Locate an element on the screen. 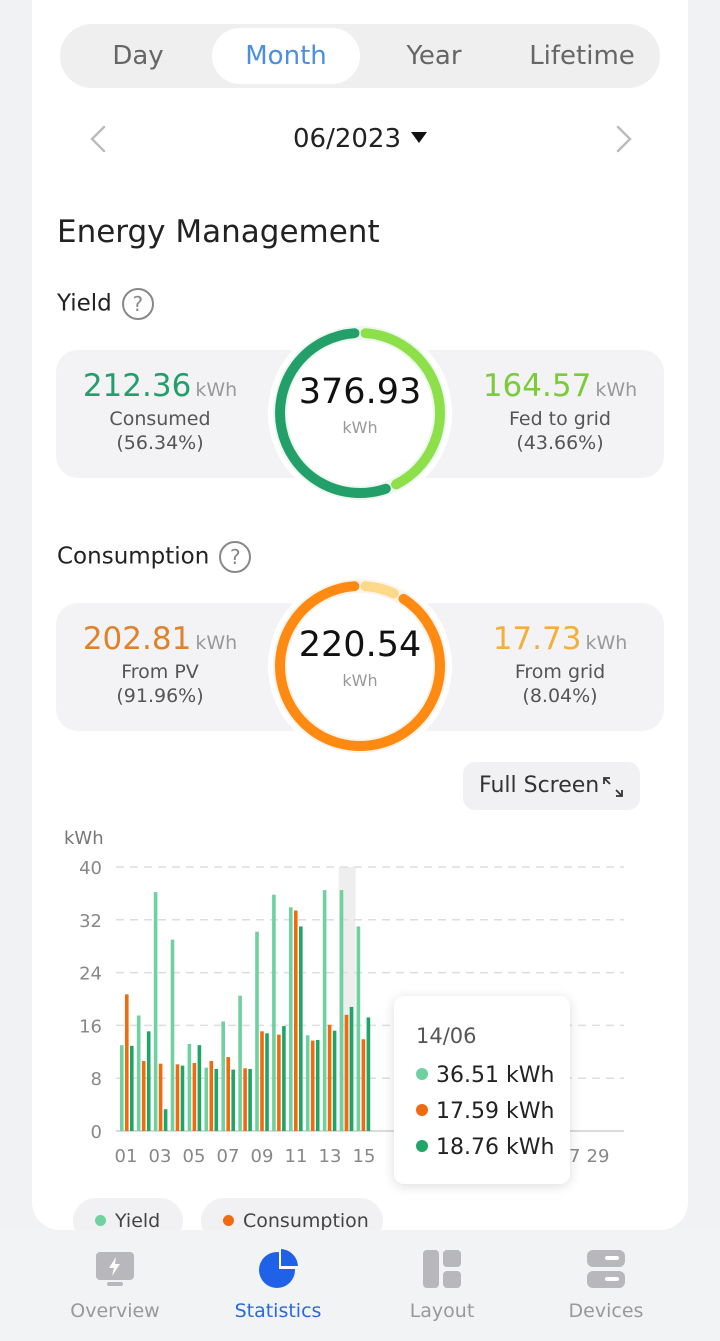 Image resolution: width=720 pixels, height=1341 pixels. tab-year: Year is located at coordinates (434, 56).